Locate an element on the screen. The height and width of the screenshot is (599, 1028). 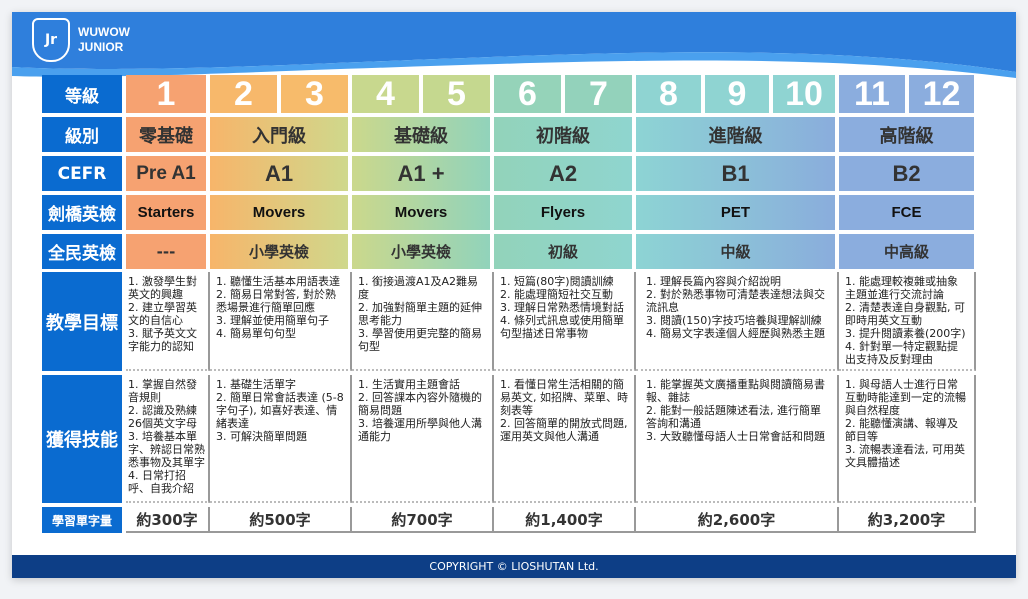
tier-cell: 初階級 is located at coordinates (563, 134).